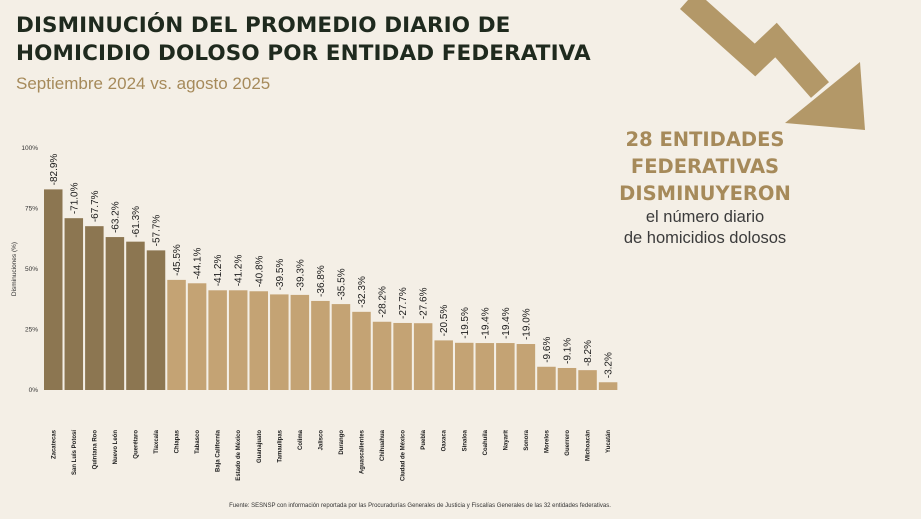 This screenshot has height=519, width=921. I want to click on callout-line-4: el número diario, so click(705, 217).